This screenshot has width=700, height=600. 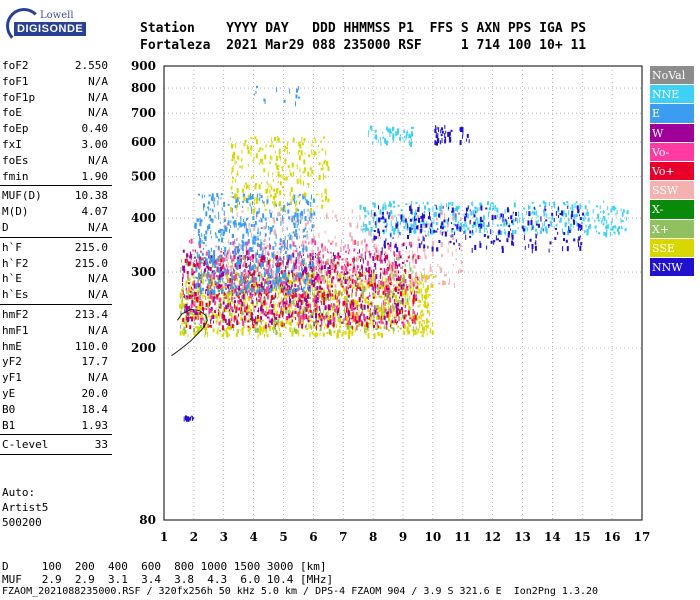 I want to click on x-tick-label: 13, so click(x=522, y=537).